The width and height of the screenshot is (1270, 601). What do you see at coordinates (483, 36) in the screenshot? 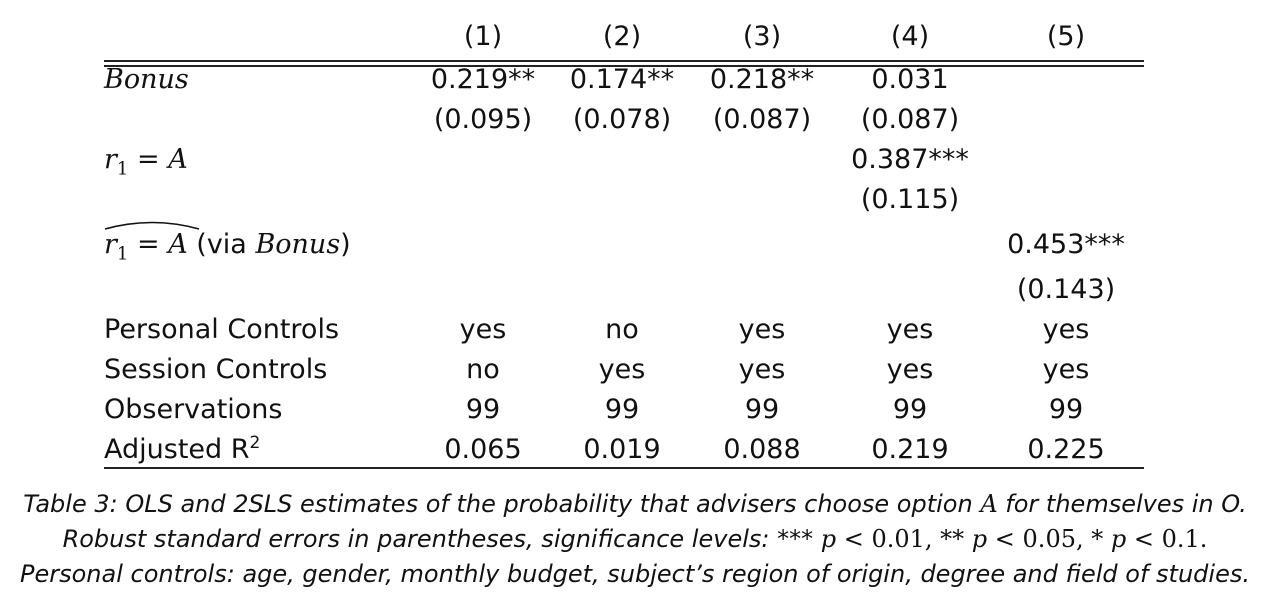
I see `column-header: (1)` at bounding box center [483, 36].